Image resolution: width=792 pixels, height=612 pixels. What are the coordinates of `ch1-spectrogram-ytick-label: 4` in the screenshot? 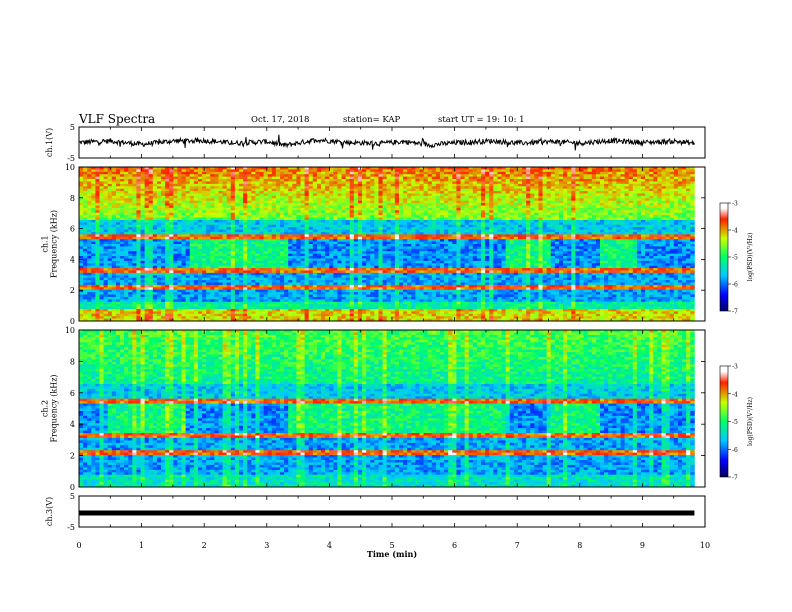 It's located at (72, 259).